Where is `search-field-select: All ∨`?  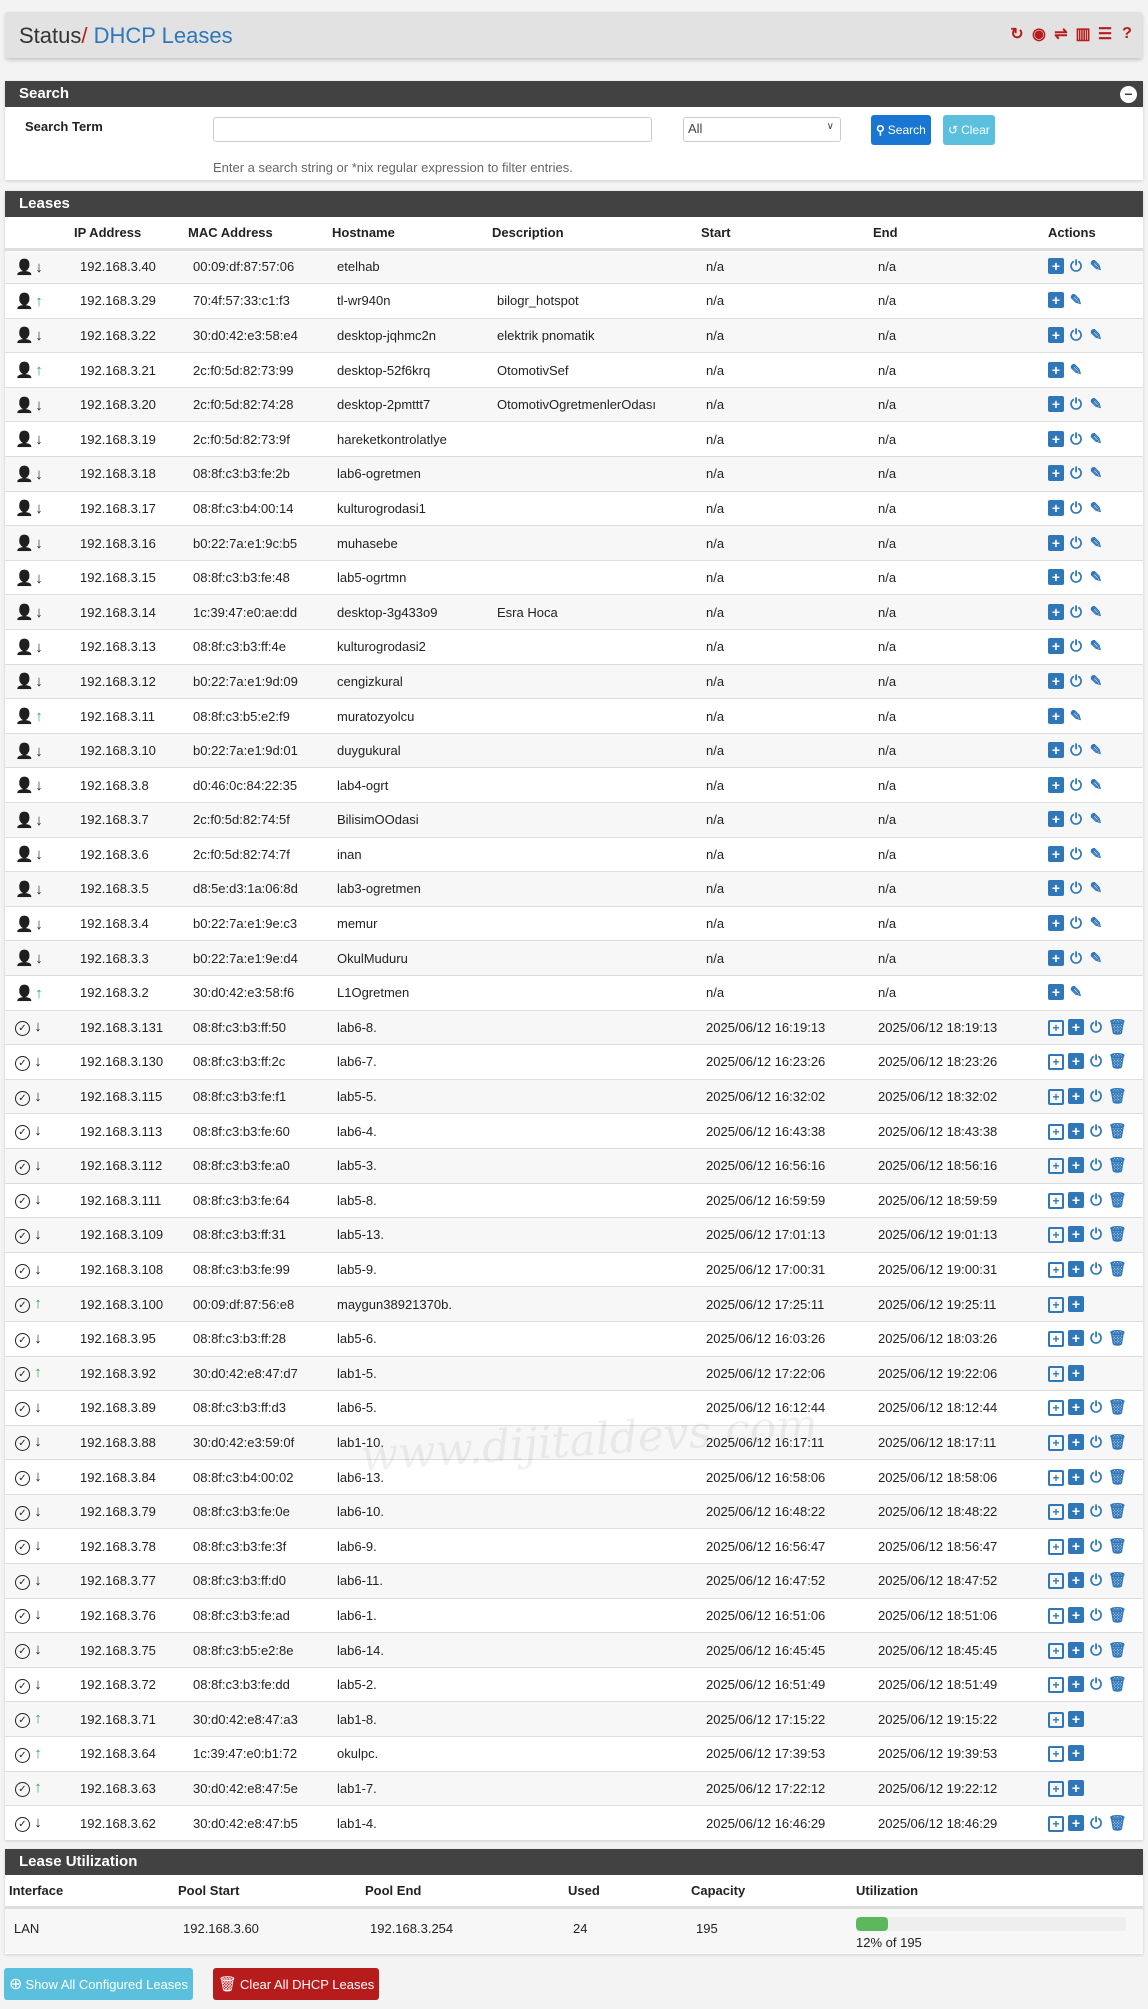
search-field-select: All ∨ is located at coordinates (762, 129).